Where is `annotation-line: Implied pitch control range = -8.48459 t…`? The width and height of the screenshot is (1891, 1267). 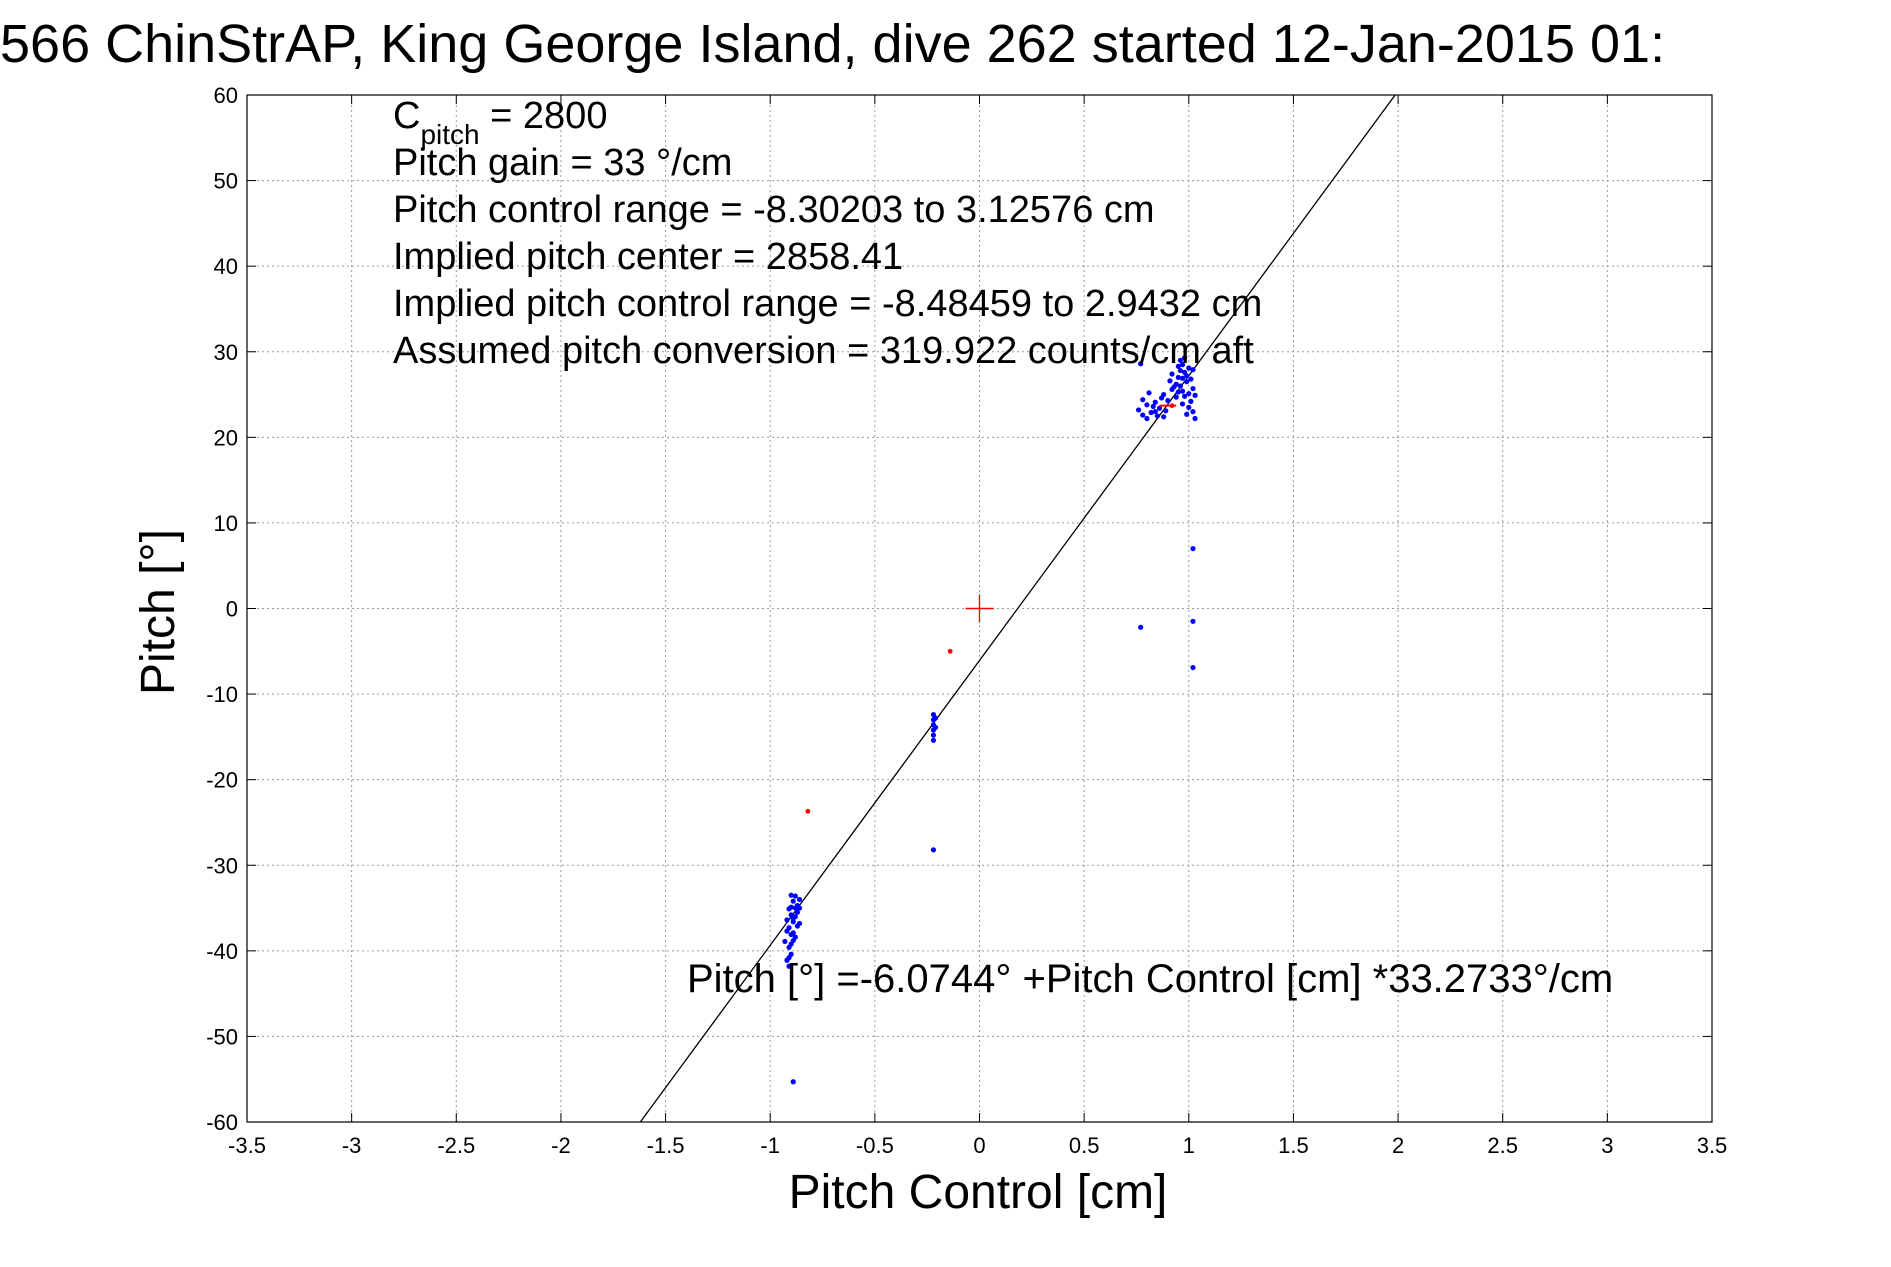
annotation-line: Implied pitch control range = -8.48459 t… is located at coordinates (827, 304).